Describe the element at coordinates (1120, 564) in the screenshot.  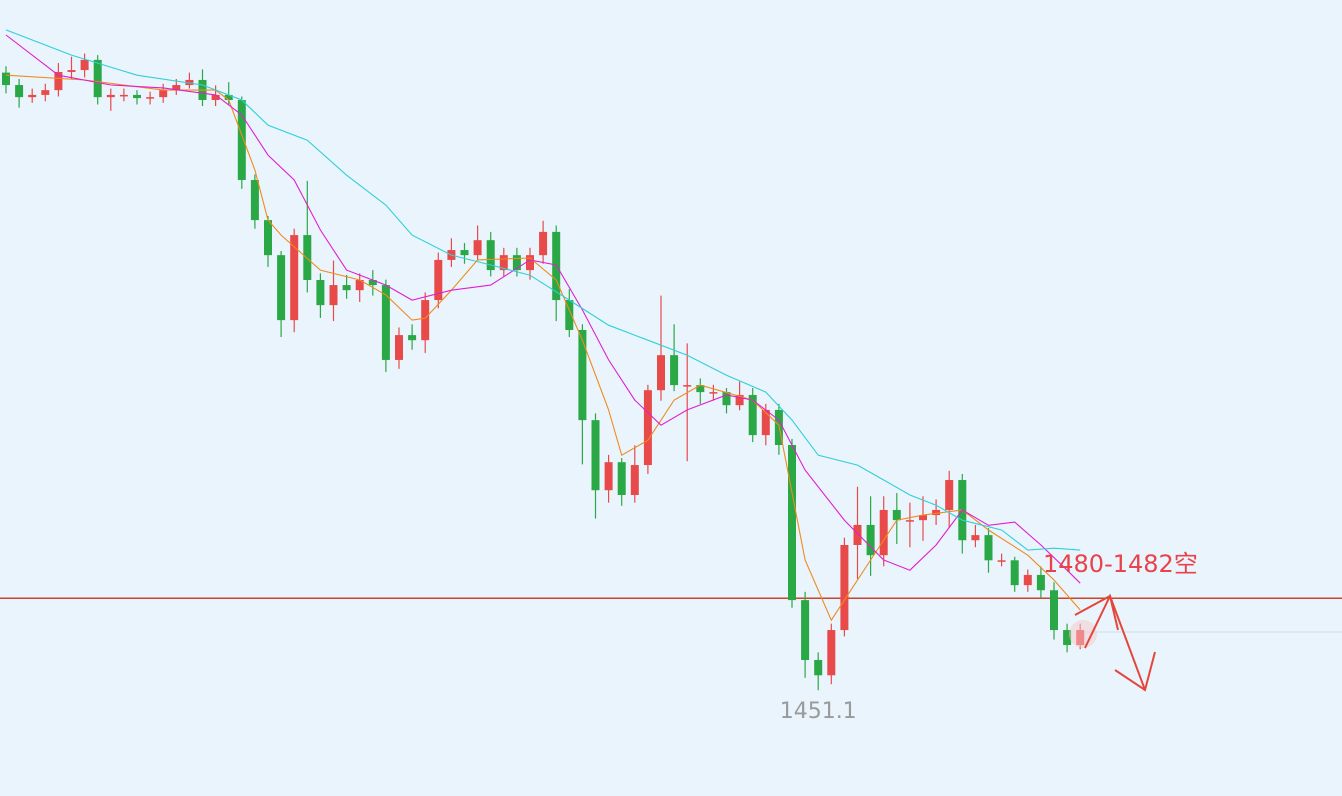
I see `annotation: 1480-1482空` at that location.